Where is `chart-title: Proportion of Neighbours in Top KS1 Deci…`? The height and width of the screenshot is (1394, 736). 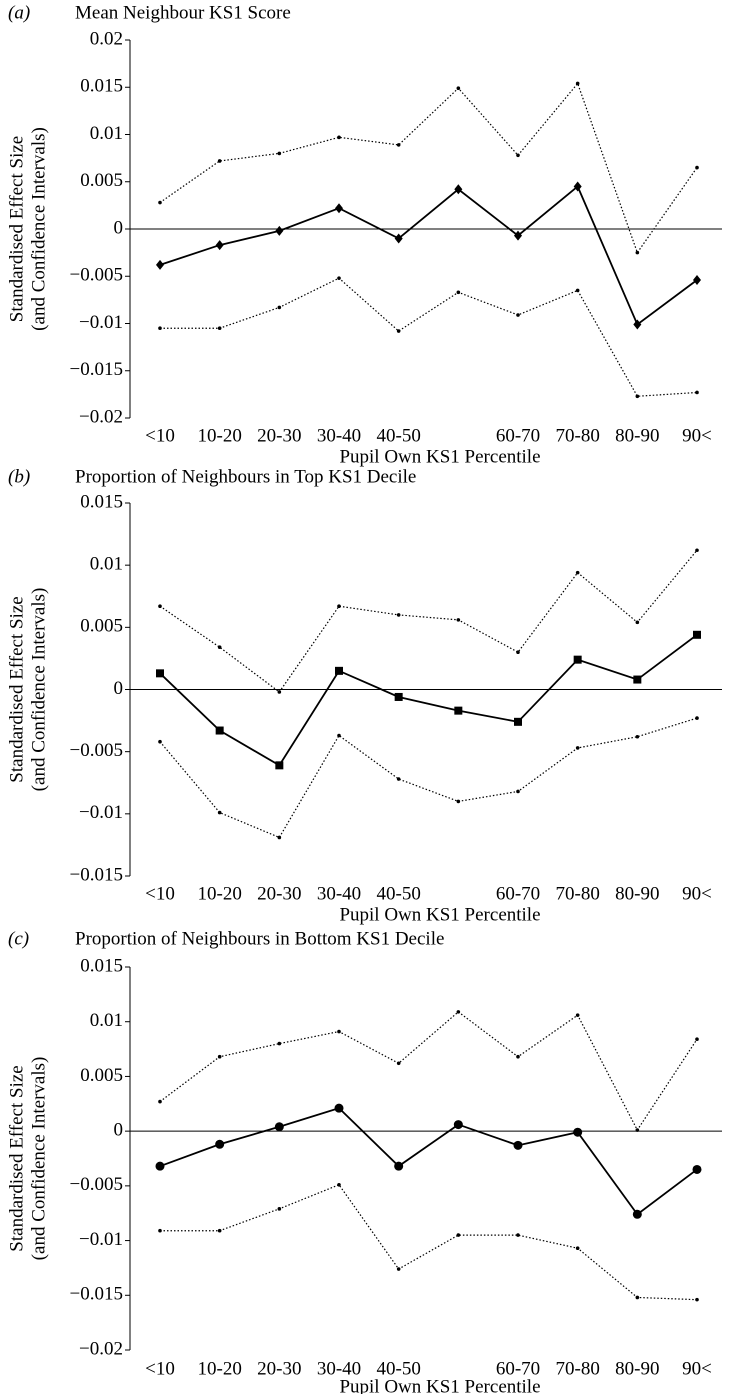 chart-title: Proportion of Neighbours in Top KS1 Deci… is located at coordinates (245, 476).